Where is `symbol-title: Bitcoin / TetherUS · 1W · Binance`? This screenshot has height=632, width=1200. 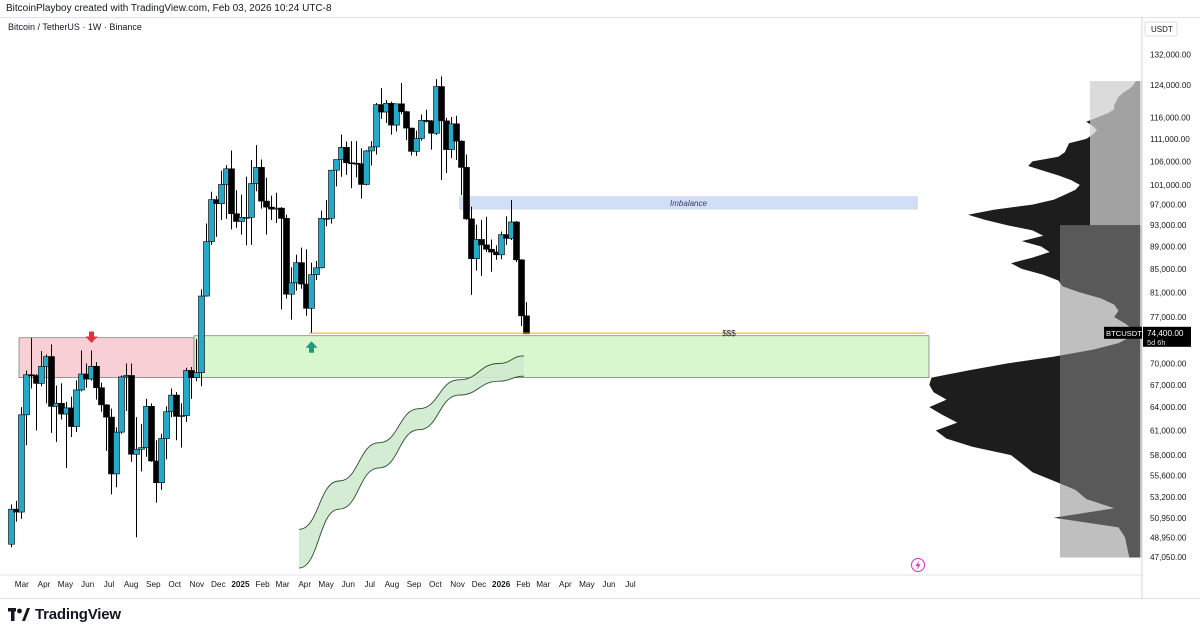 symbol-title: Bitcoin / TetherUS · 1W · Binance is located at coordinates (75, 27).